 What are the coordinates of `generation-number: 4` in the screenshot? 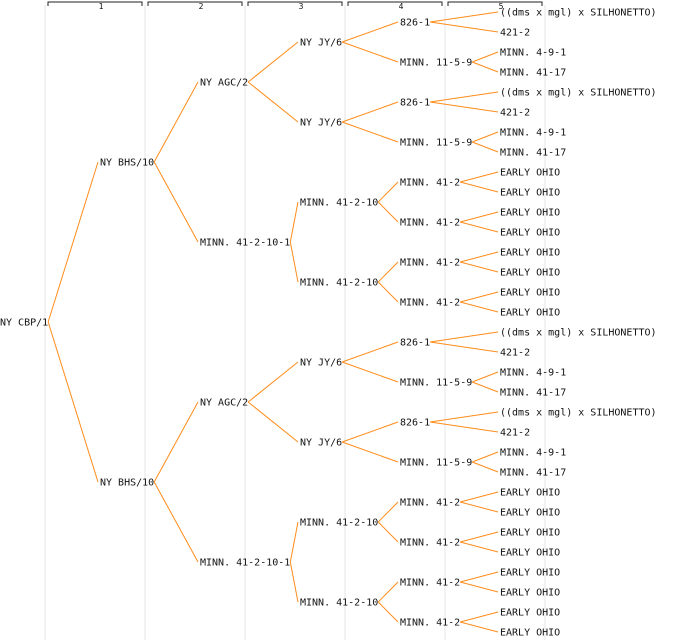 It's located at (401, 6).